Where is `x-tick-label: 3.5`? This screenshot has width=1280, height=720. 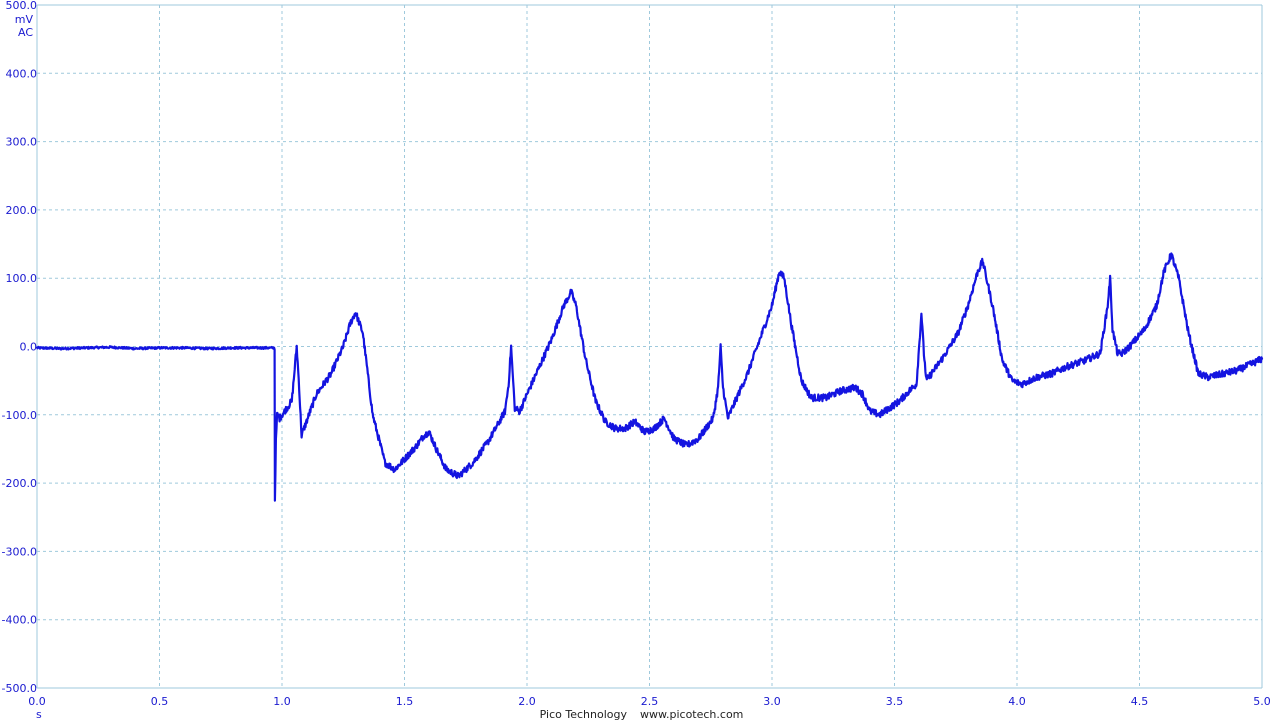
x-tick-label: 3.5 is located at coordinates (895, 701).